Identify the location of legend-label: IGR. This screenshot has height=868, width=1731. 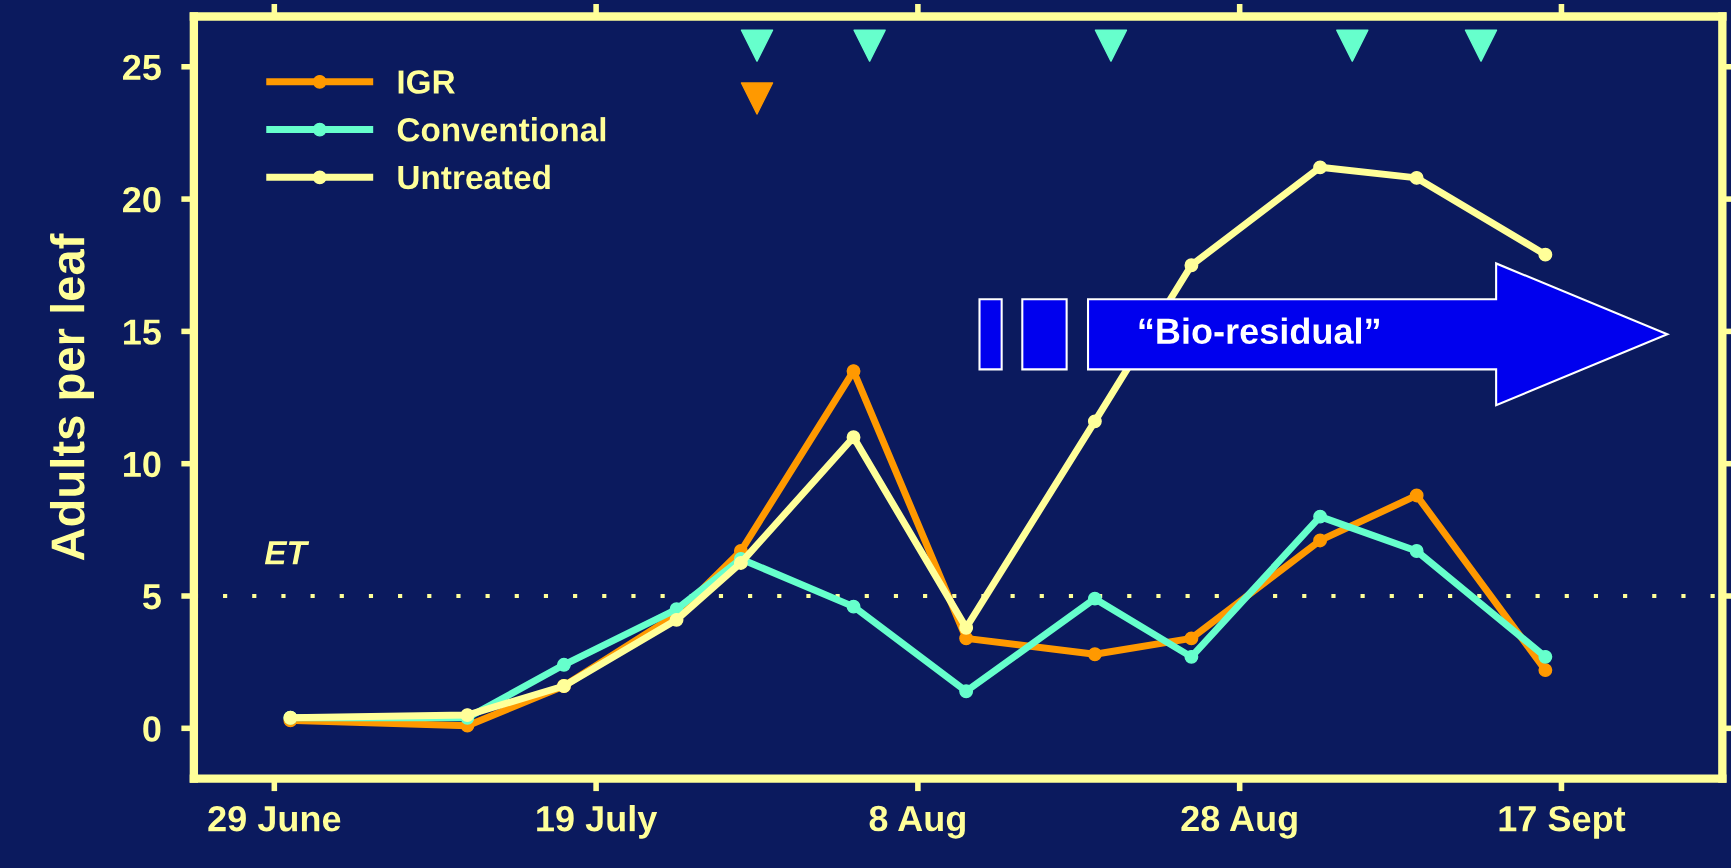
(426, 82).